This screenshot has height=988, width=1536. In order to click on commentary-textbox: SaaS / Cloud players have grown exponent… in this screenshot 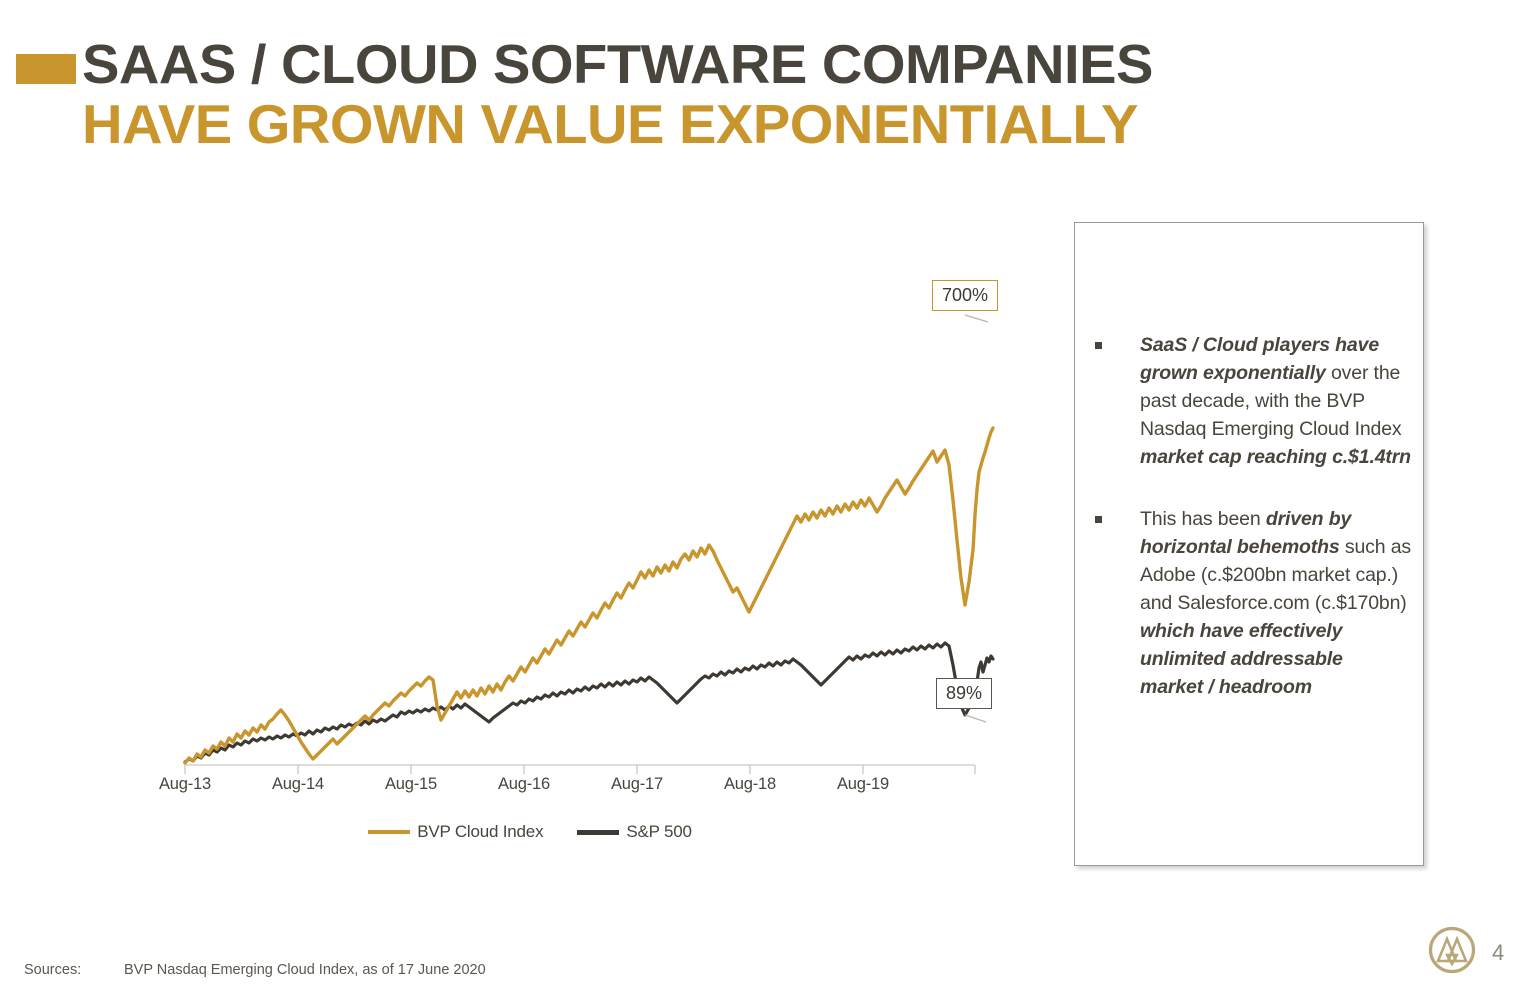, I will do `click(1249, 544)`.